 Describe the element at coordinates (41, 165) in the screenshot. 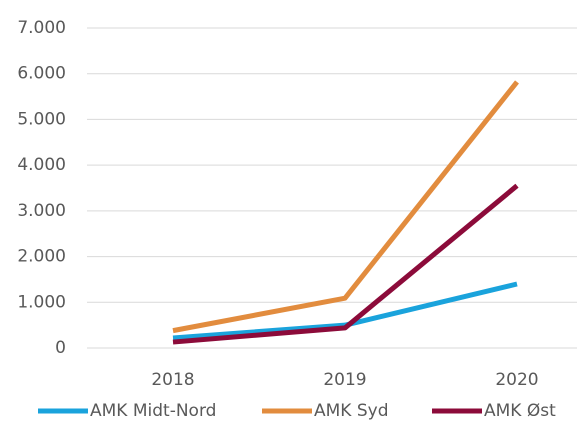

I see `y-tick-label: 4.000` at that location.